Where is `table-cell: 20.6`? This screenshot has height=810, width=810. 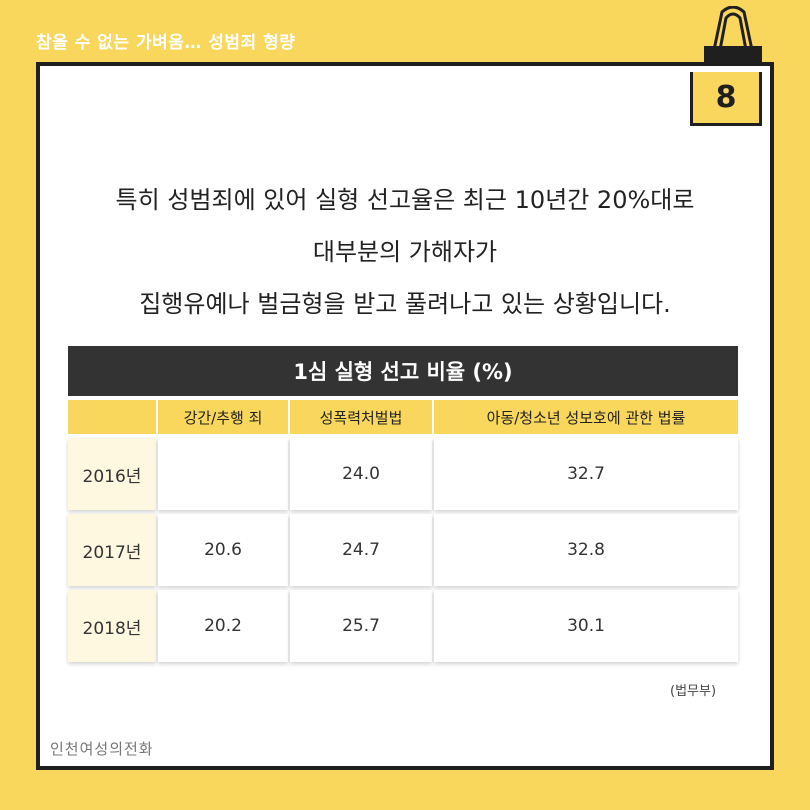 table-cell: 20.6 is located at coordinates (223, 550).